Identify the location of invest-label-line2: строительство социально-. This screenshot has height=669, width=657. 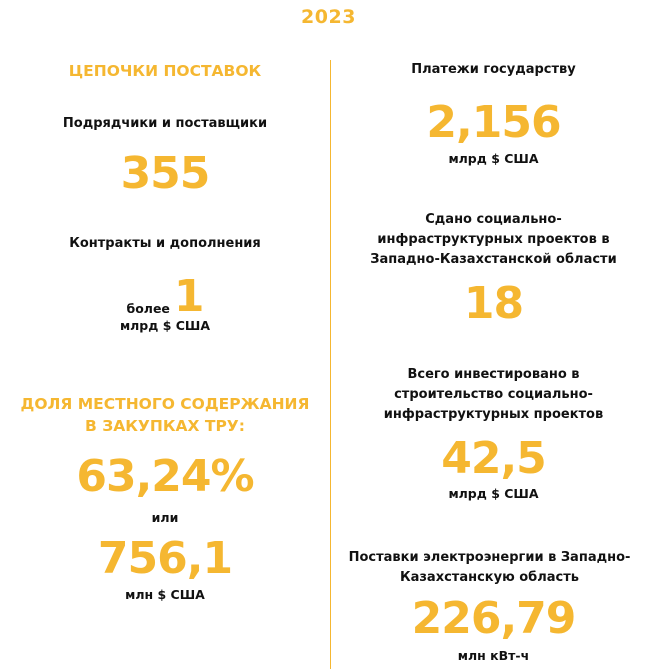
(493, 394).